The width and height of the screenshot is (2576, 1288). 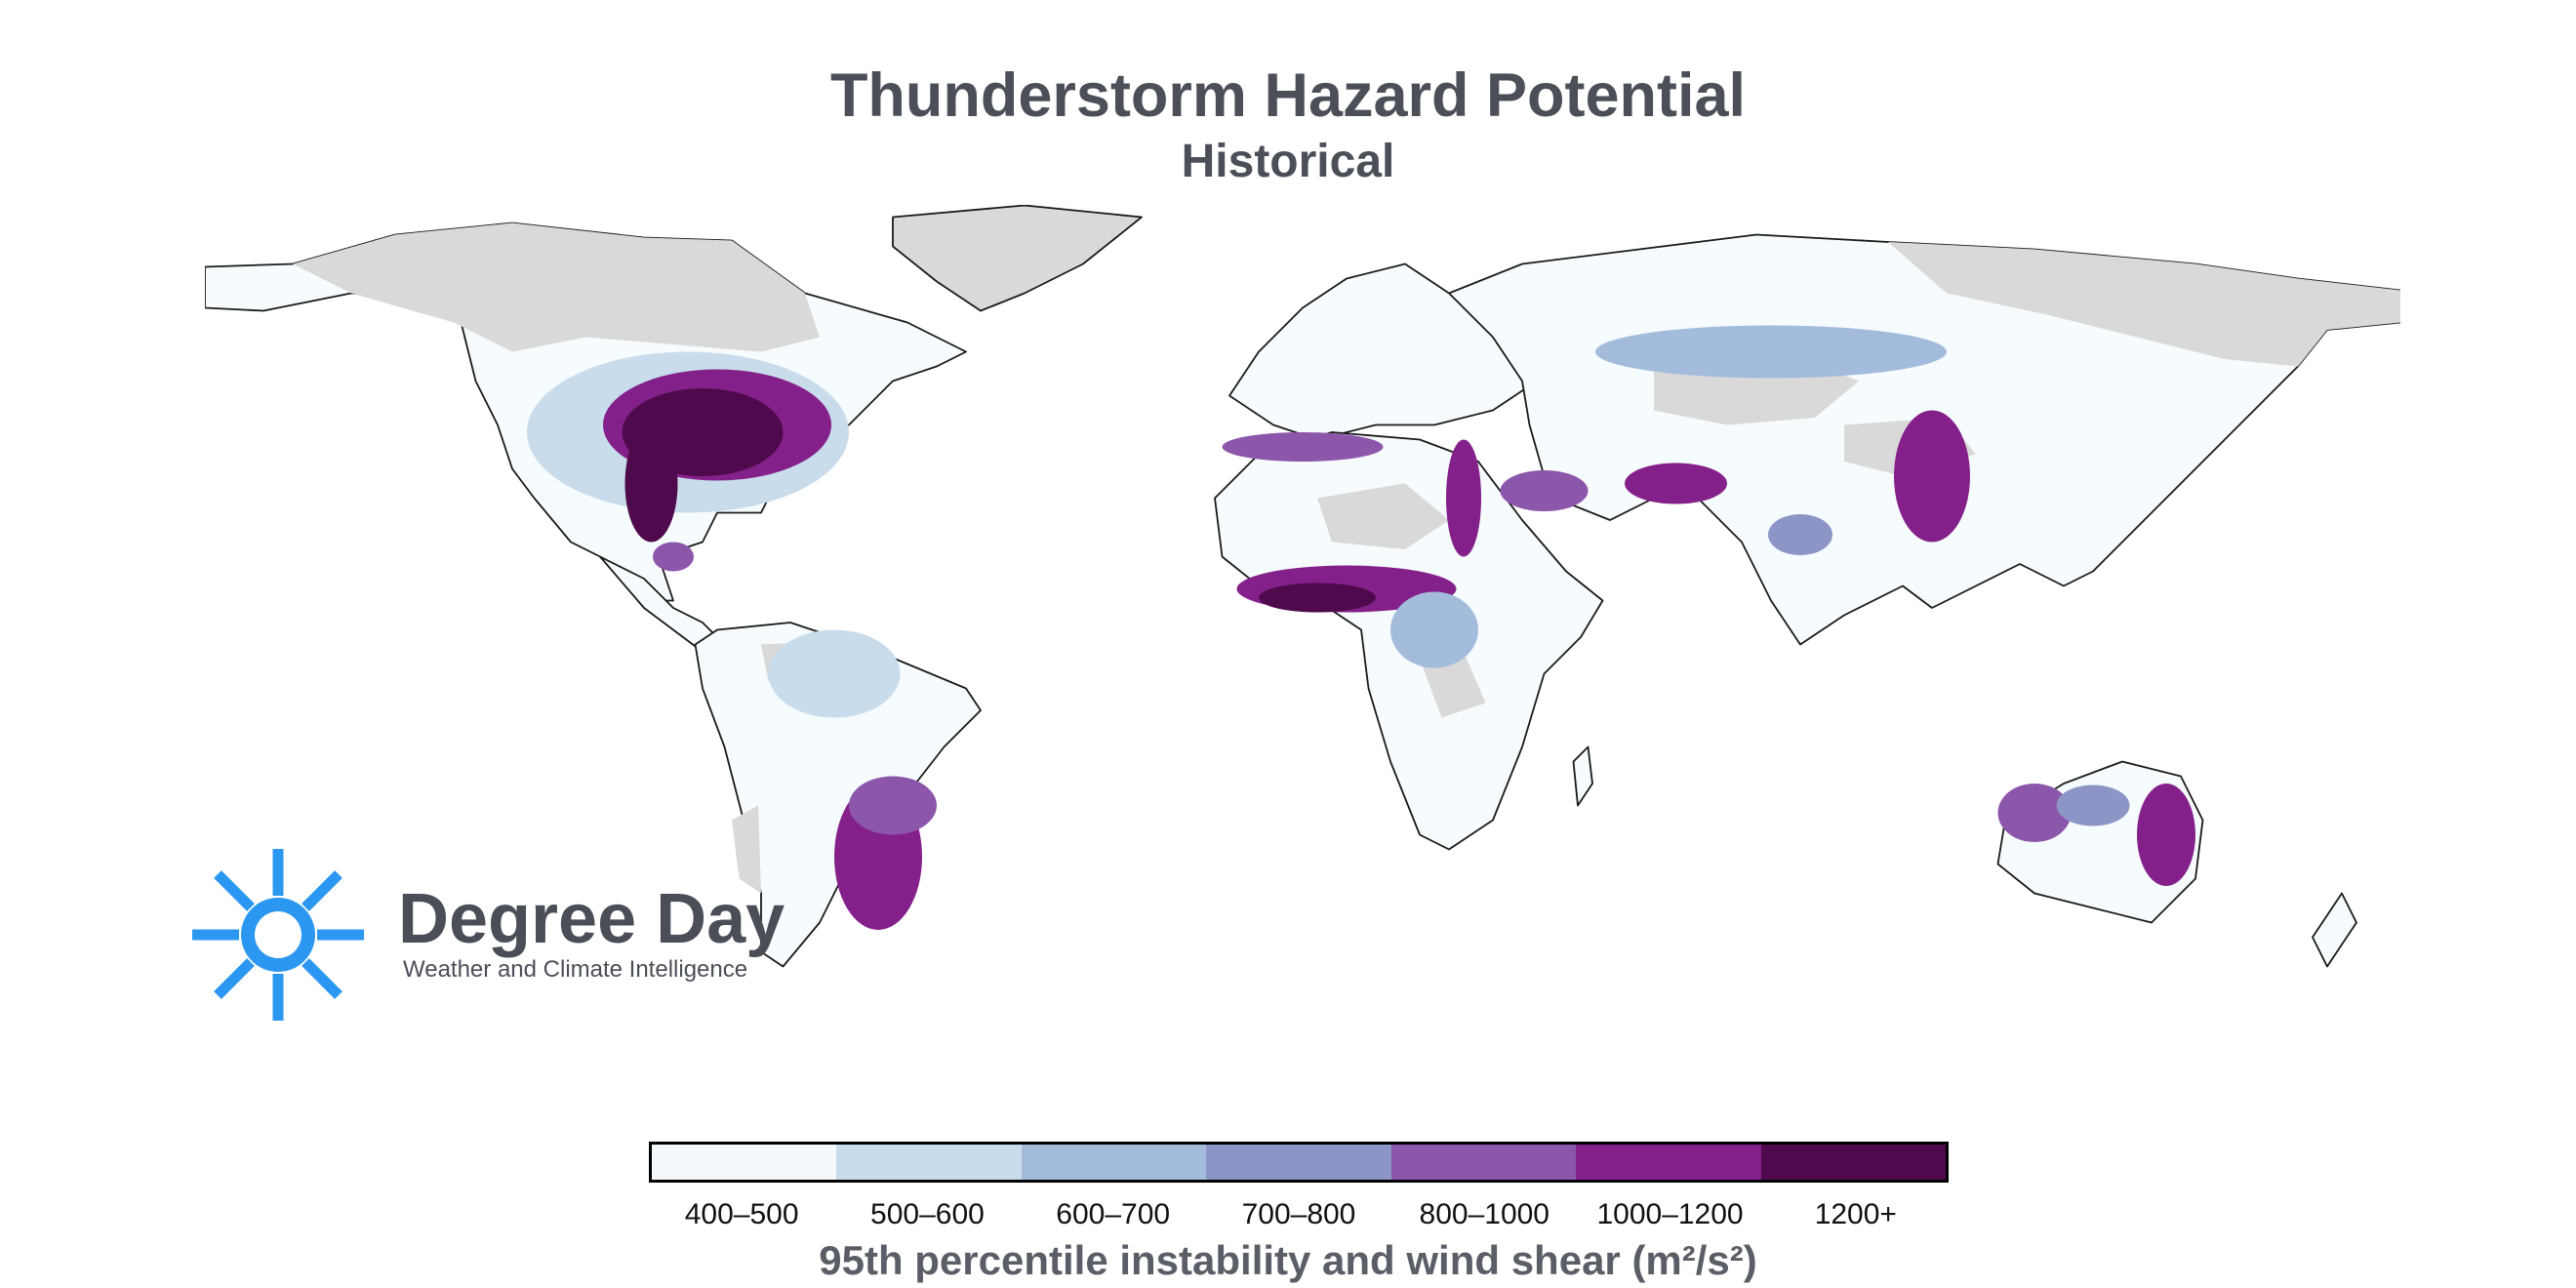 I want to click on map-title: Thunderstorm Hazard Potential, so click(x=1288, y=95).